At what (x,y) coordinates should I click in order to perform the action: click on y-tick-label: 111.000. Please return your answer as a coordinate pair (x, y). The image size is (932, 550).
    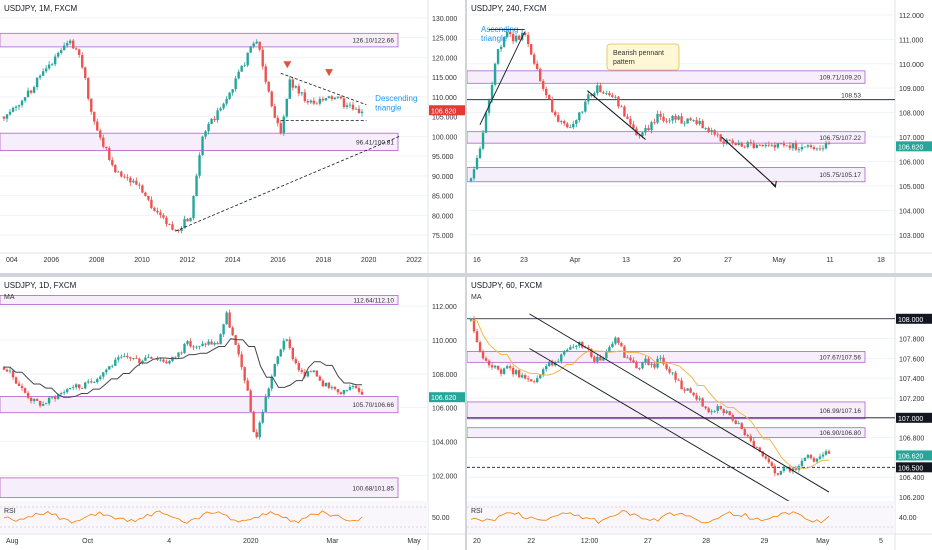
    Looking at the image, I should click on (911, 40).